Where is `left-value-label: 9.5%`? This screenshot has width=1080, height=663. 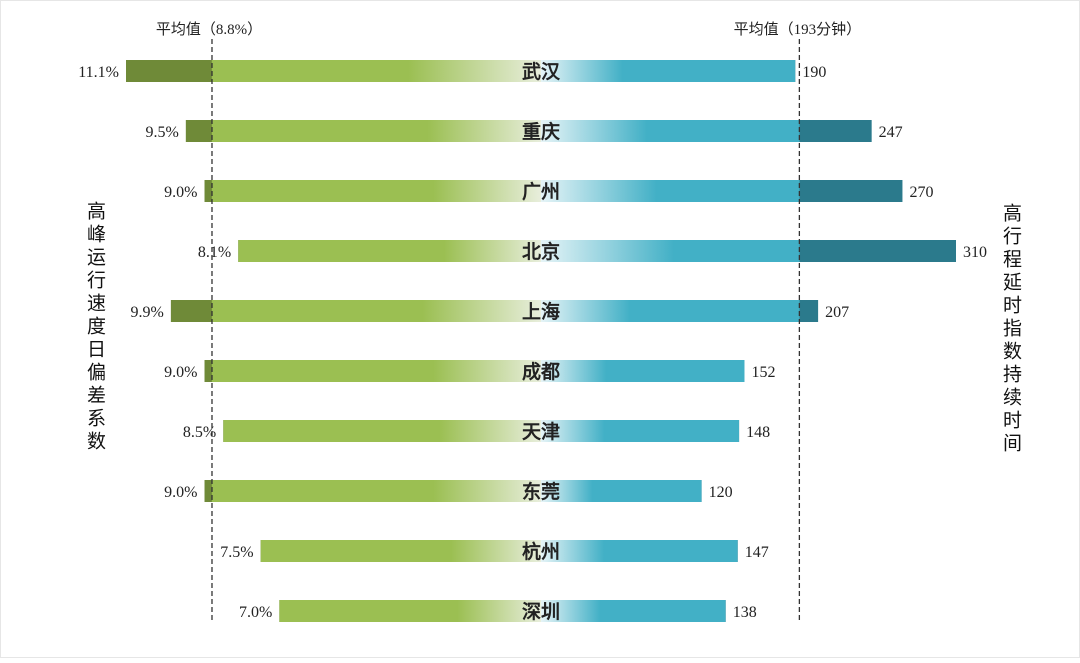
left-value-label: 9.5% is located at coordinates (161, 132).